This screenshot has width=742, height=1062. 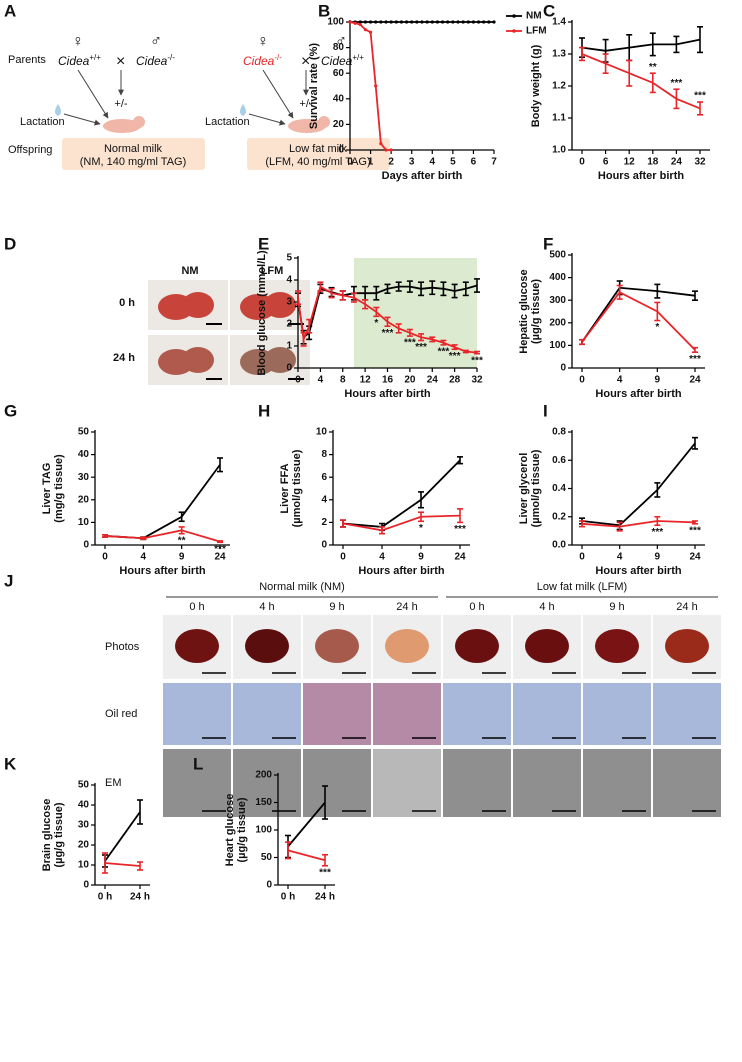 What do you see at coordinates (559, 150) in the screenshot?
I see `y-tick-label: 1.0` at bounding box center [559, 150].